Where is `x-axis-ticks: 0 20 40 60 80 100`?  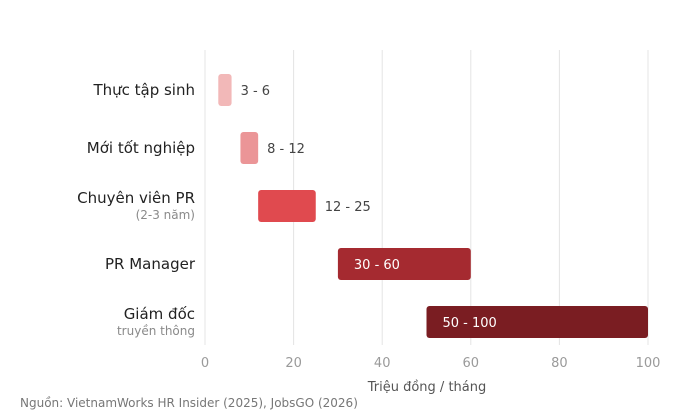
x-axis-ticks: 0 20 40 60 80 100 is located at coordinates (431, 363).